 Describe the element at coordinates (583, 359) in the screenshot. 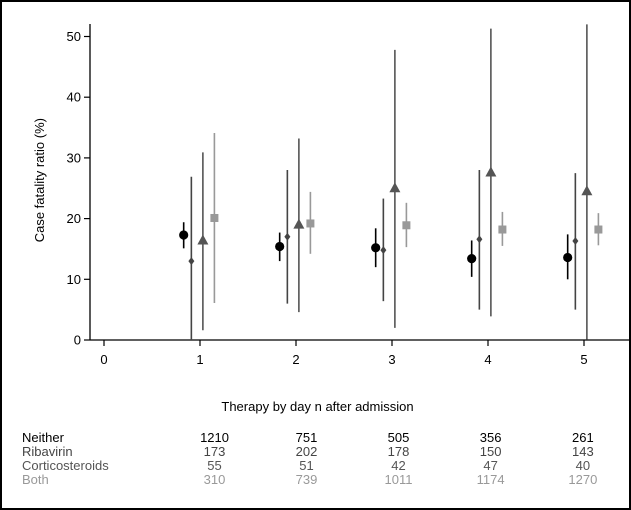

I see `x-tick-label: 5` at that location.